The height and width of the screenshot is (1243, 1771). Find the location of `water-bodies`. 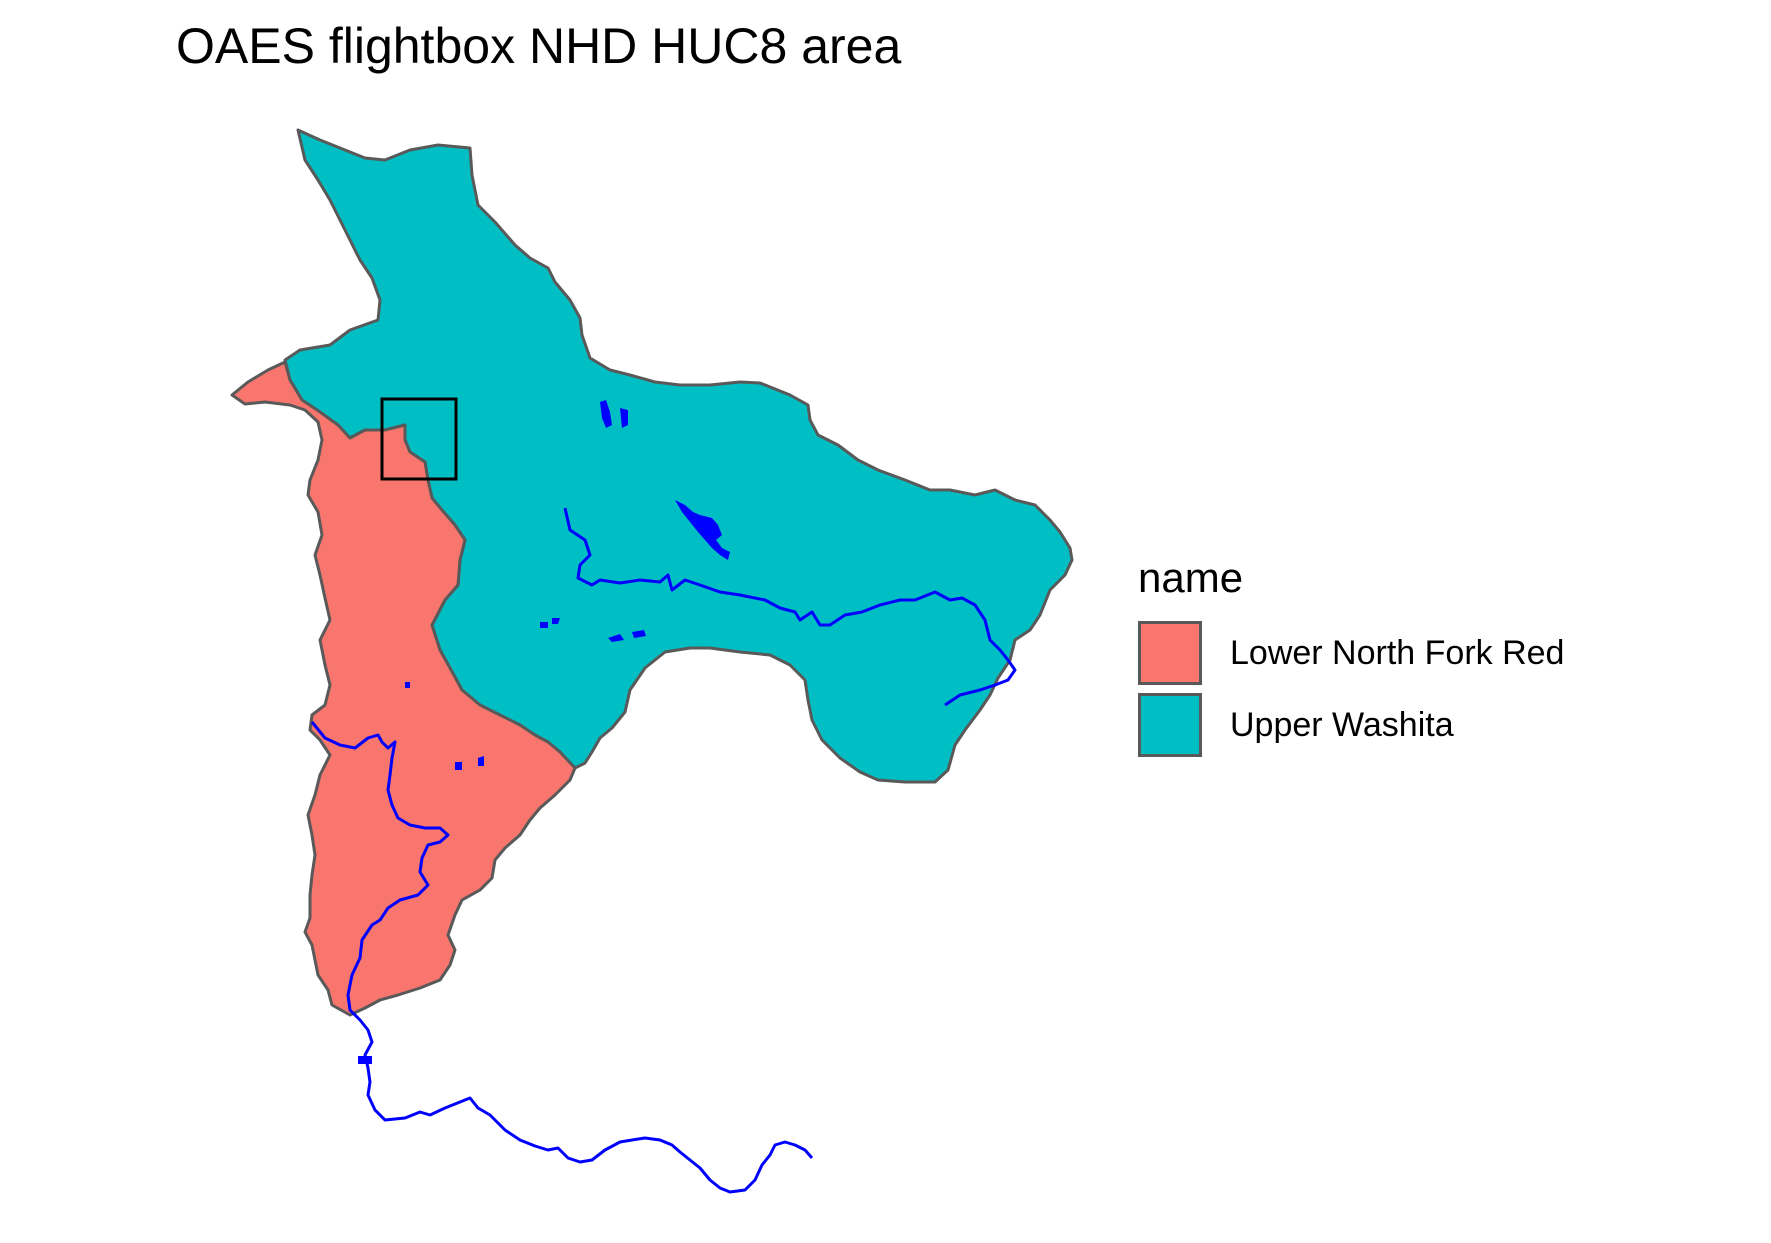

water-bodies is located at coordinates (544, 732).